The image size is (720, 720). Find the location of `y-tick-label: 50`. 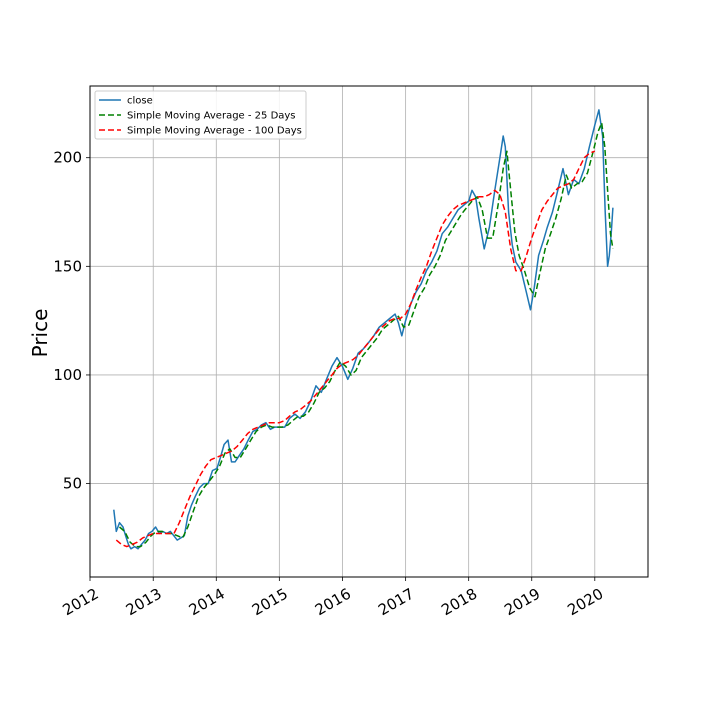

y-tick-label: 50 is located at coordinates (72, 484).